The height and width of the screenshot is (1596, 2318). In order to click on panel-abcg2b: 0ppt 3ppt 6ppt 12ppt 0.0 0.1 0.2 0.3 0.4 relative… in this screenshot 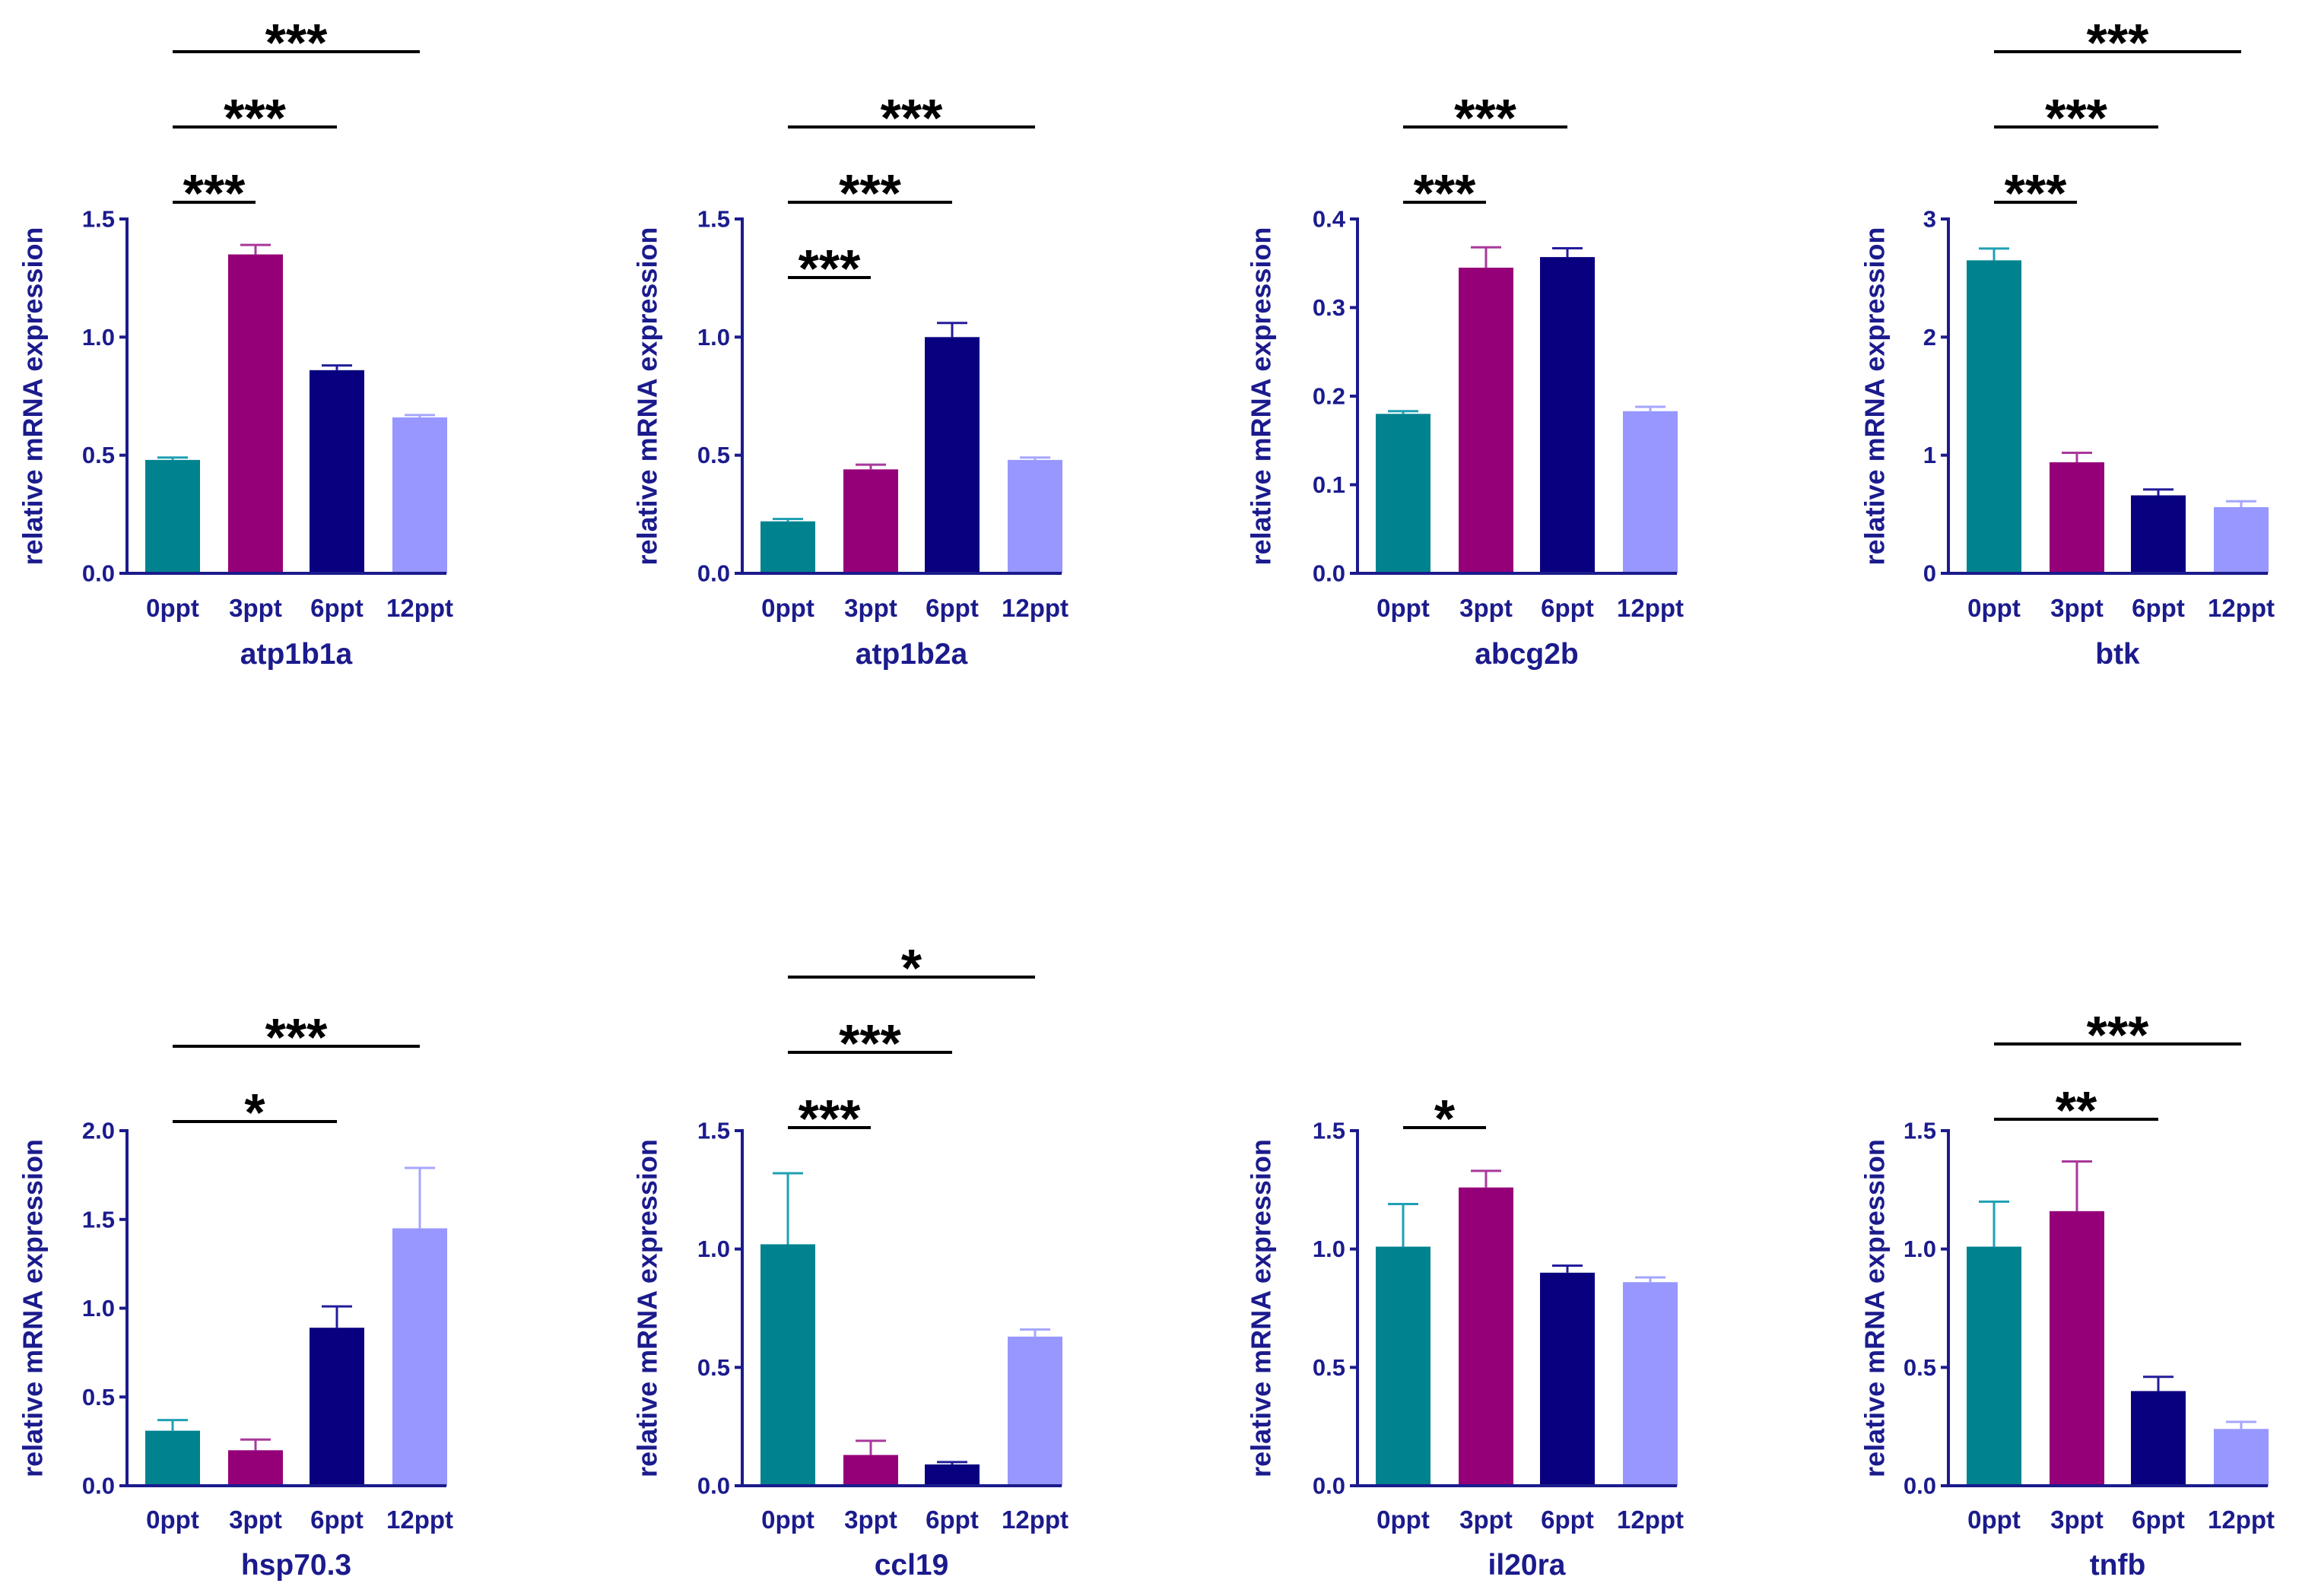, I will do `click(1466, 379)`.